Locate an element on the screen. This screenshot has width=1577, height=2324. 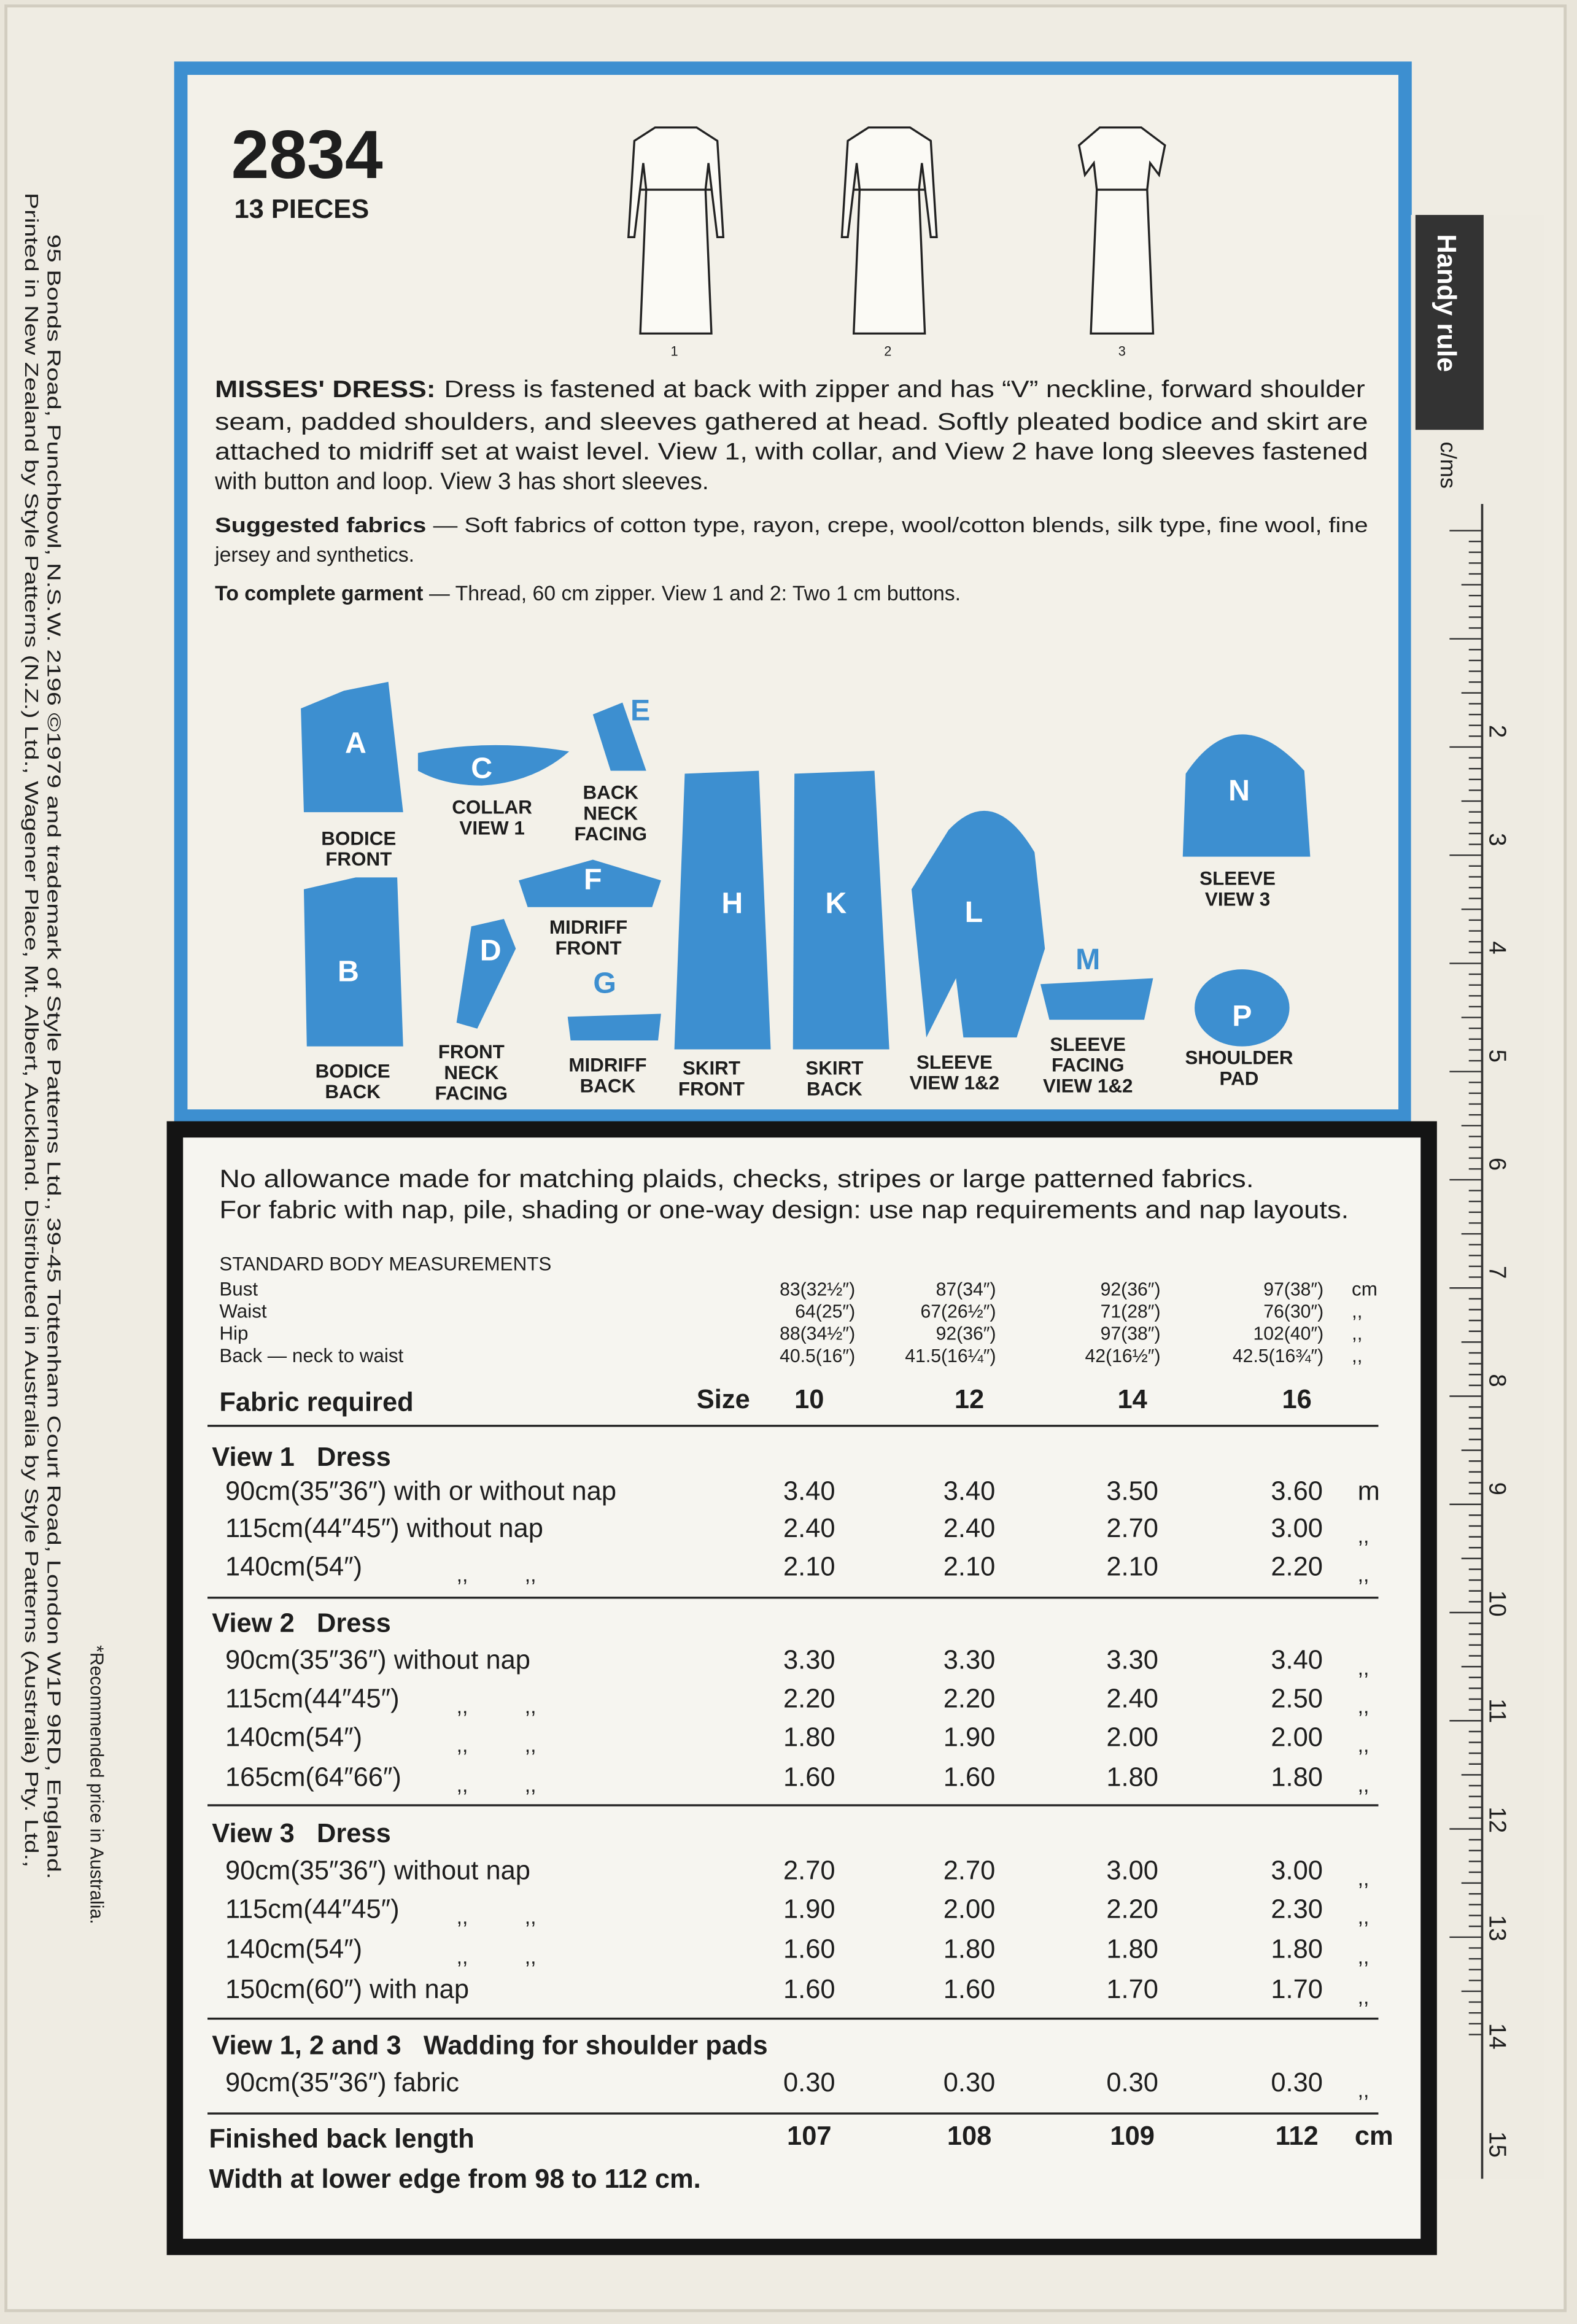
fabrics-heading: Suggested fabrics is located at coordinates (320, 525).